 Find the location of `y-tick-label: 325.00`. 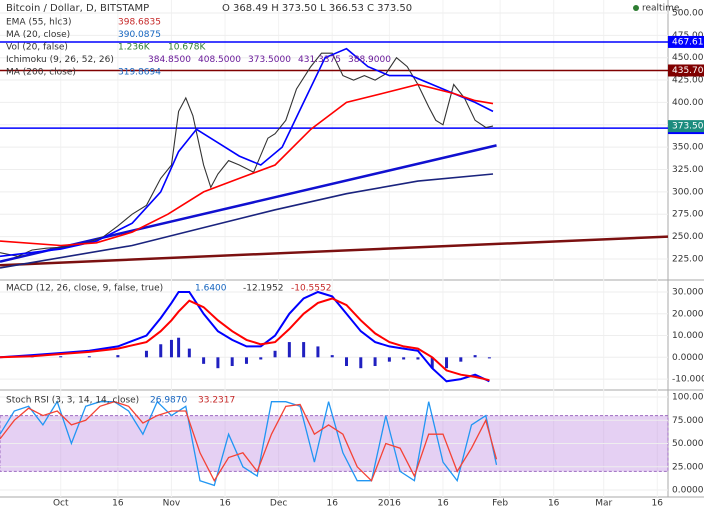

y-tick-label: 325.00 is located at coordinates (688, 170).